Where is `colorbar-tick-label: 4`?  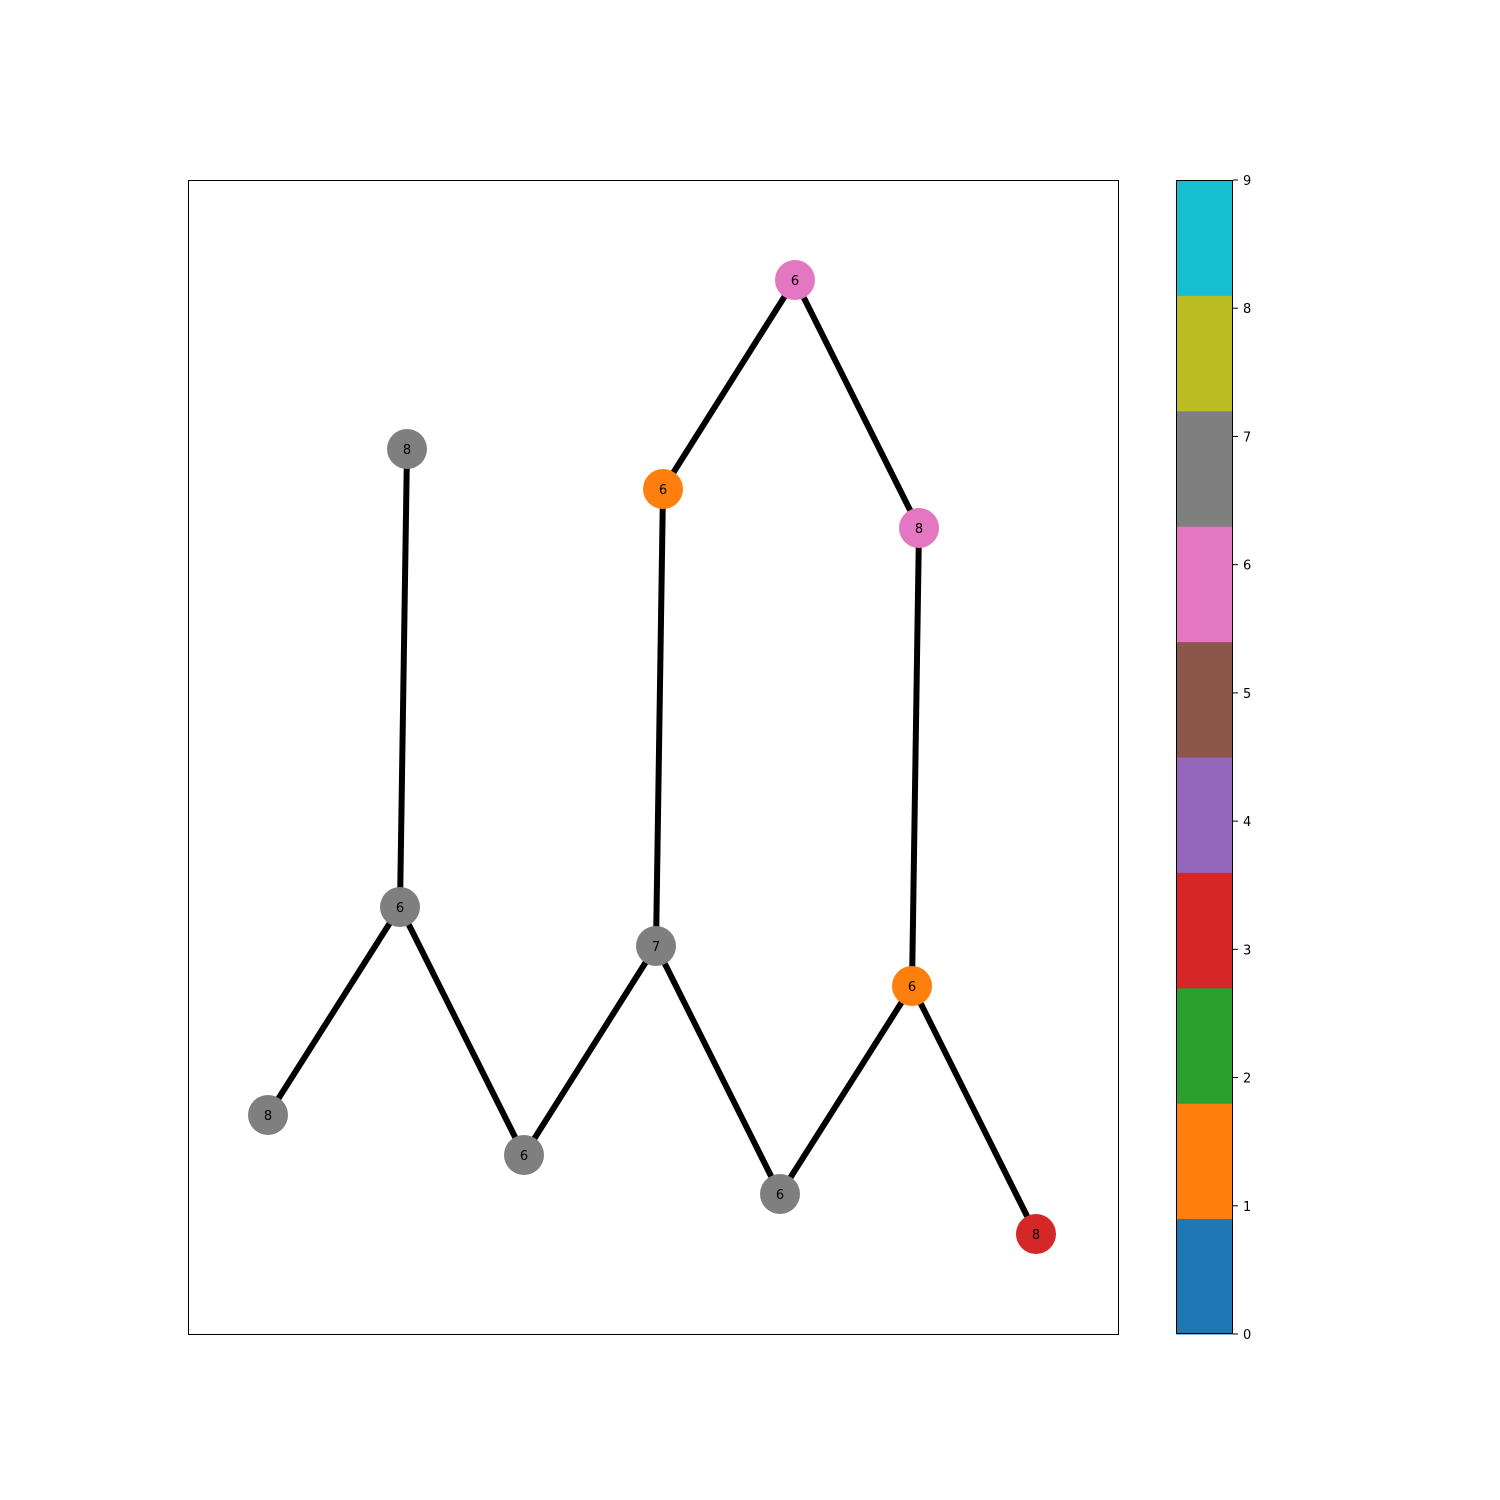 colorbar-tick-label: 4 is located at coordinates (1247, 822).